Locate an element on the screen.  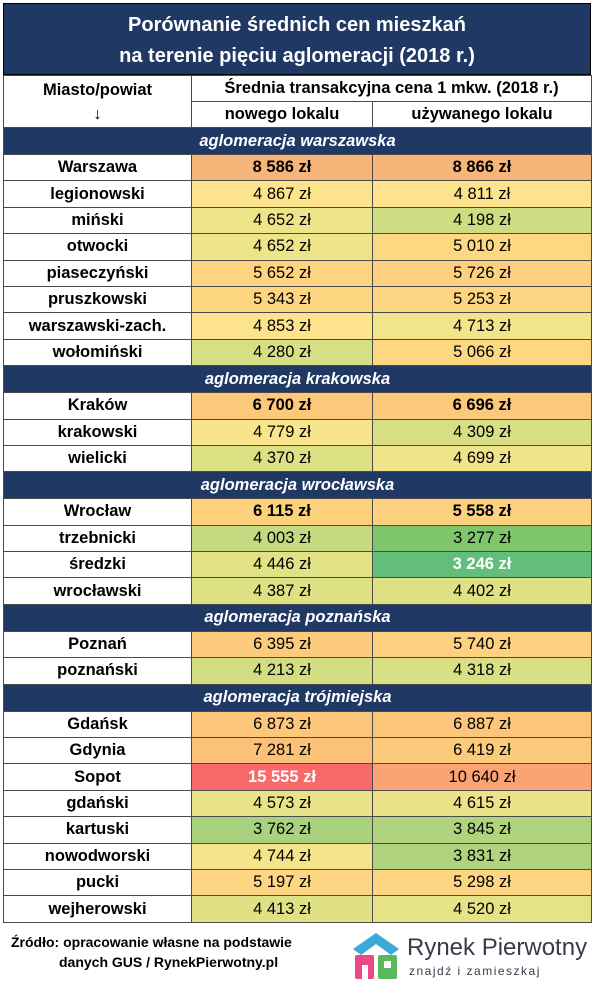
section-header: aglomeracja poznańska is located at coordinates (297, 617).